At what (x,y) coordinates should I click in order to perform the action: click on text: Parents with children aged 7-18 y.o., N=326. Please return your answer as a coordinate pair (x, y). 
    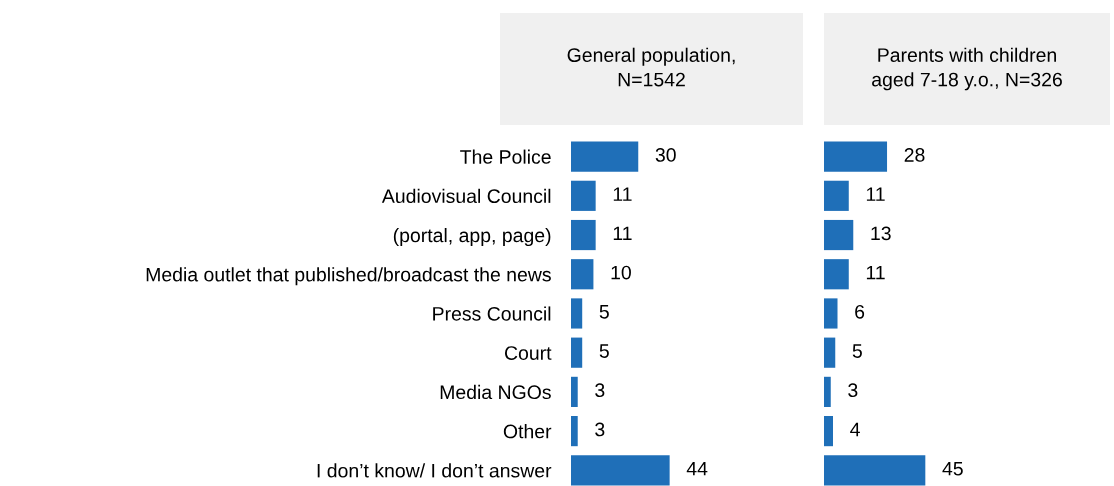
    Looking at the image, I should click on (967, 69).